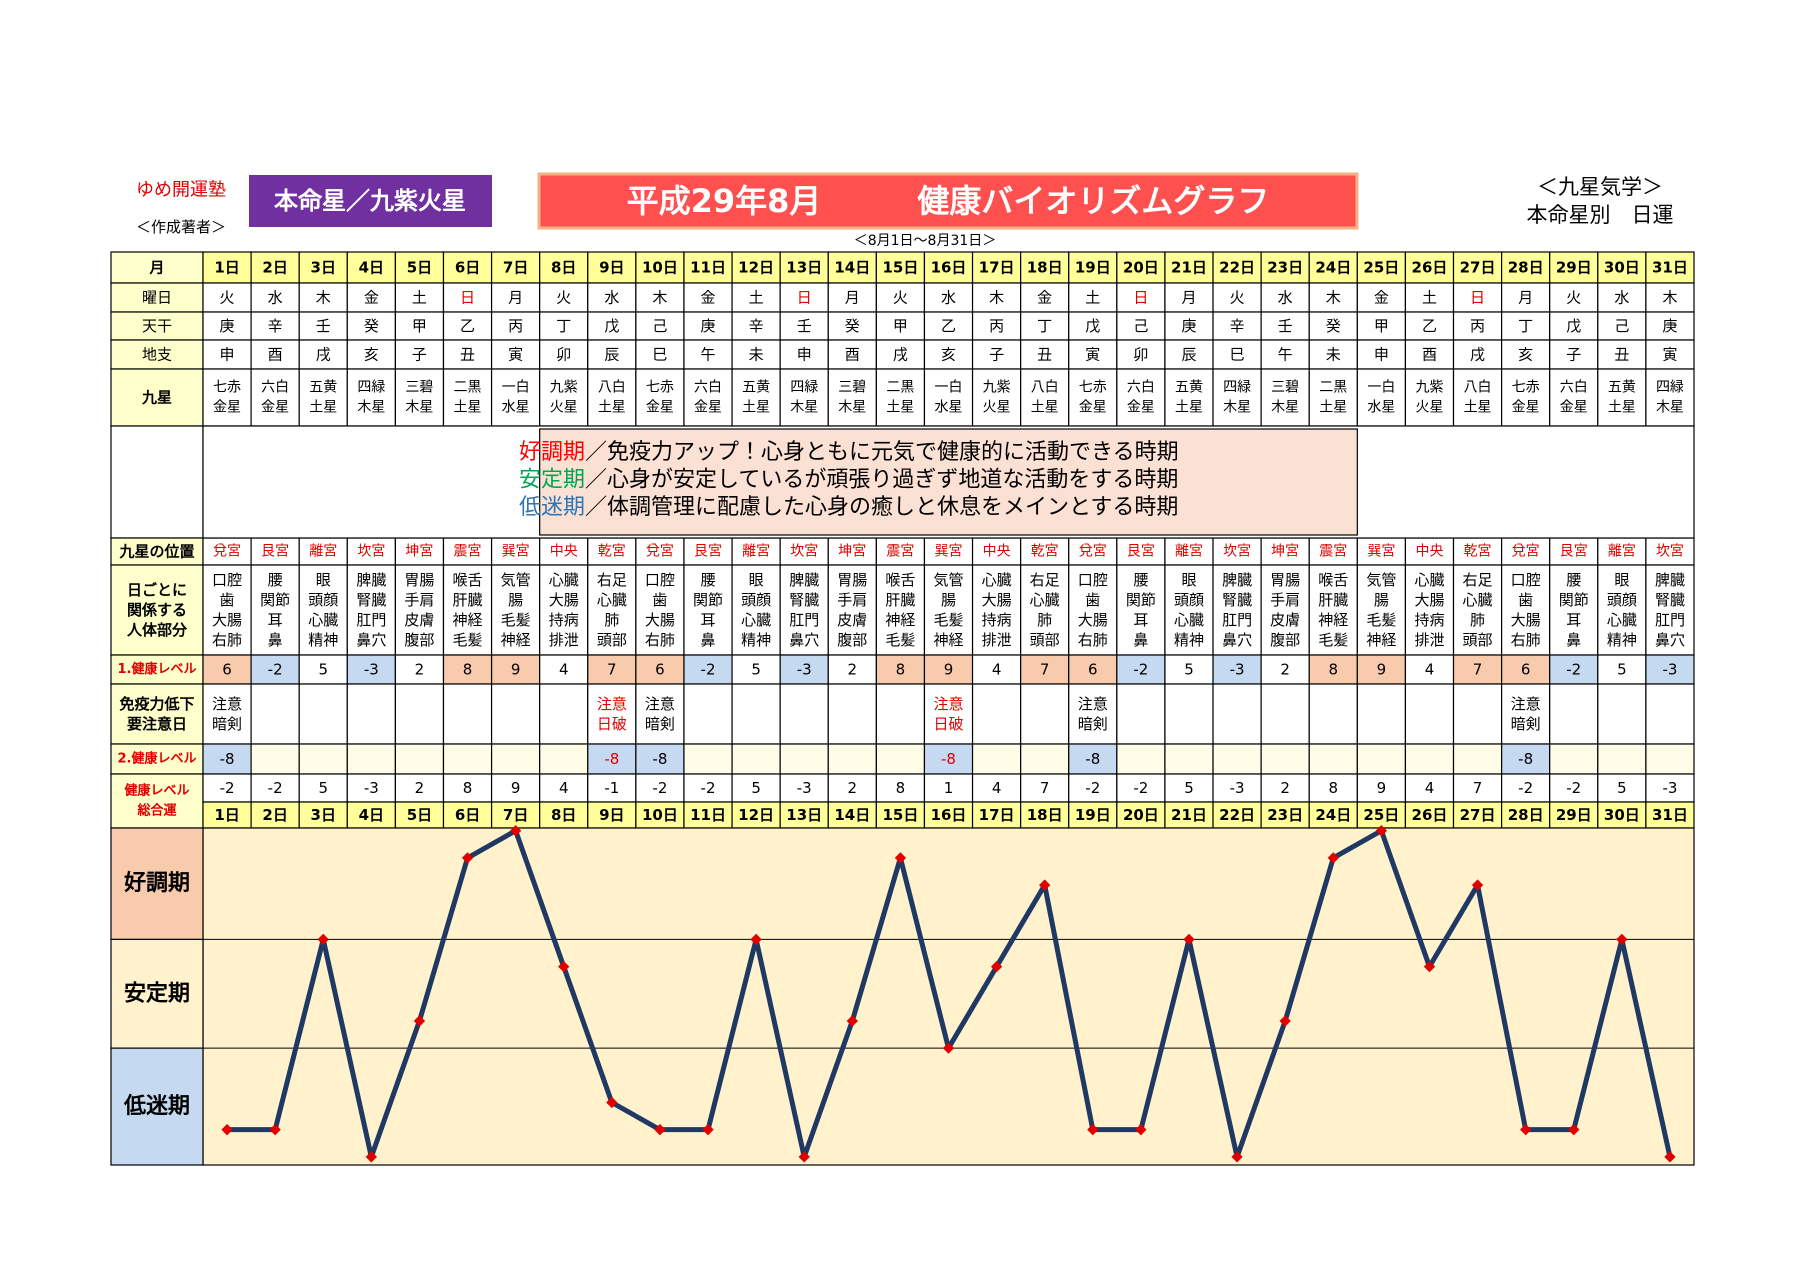 The height and width of the screenshot is (1273, 1800). What do you see at coordinates (708, 268) in the screenshot?
I see `day-header: 11日` at bounding box center [708, 268].